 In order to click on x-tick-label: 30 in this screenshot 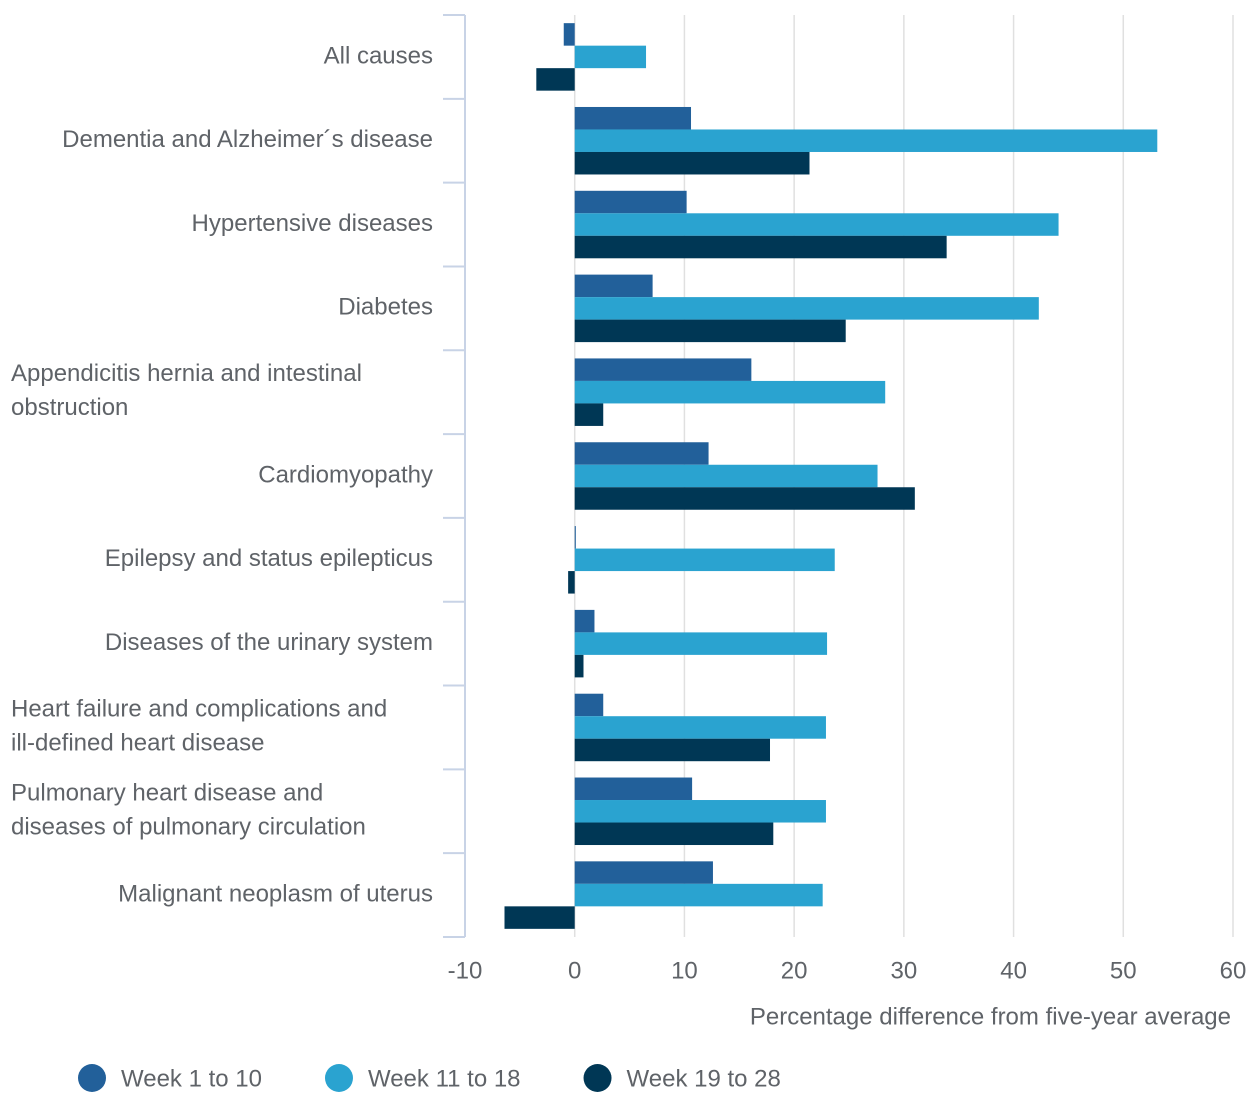, I will do `click(904, 970)`.